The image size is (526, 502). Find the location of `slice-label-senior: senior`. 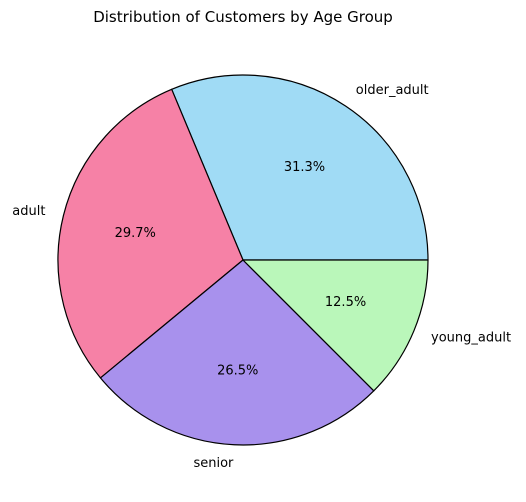

slice-label-senior: senior is located at coordinates (213, 463).